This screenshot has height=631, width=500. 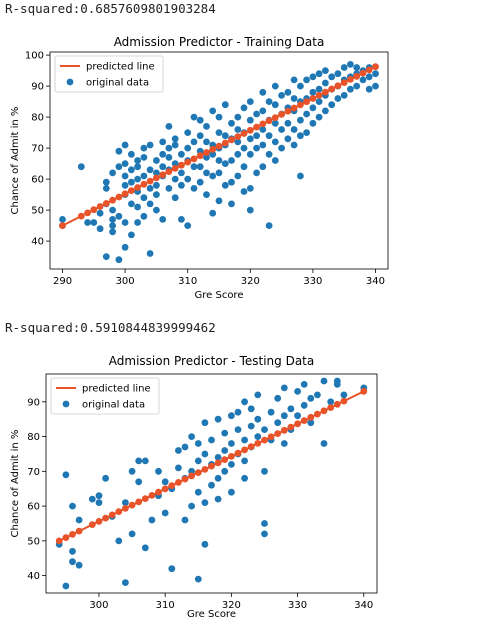 I want to click on x-tick-label: 290, so click(x=62, y=281).